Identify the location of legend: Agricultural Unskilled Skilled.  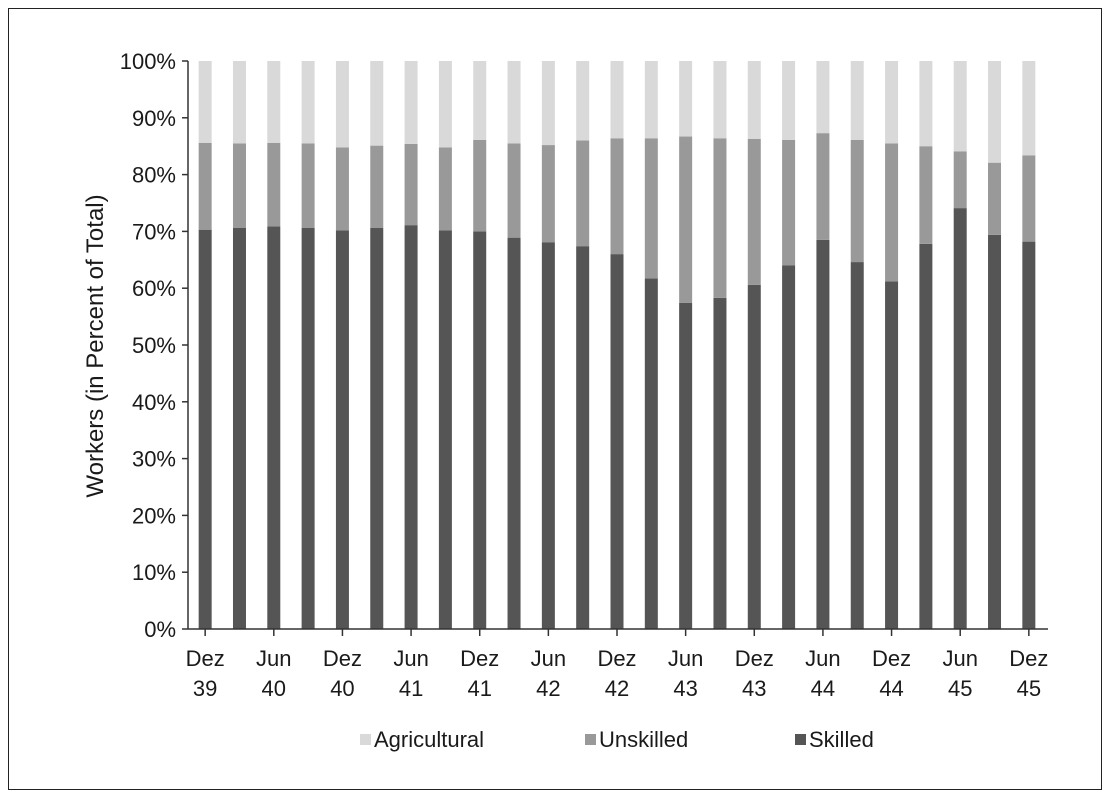
(617, 739).